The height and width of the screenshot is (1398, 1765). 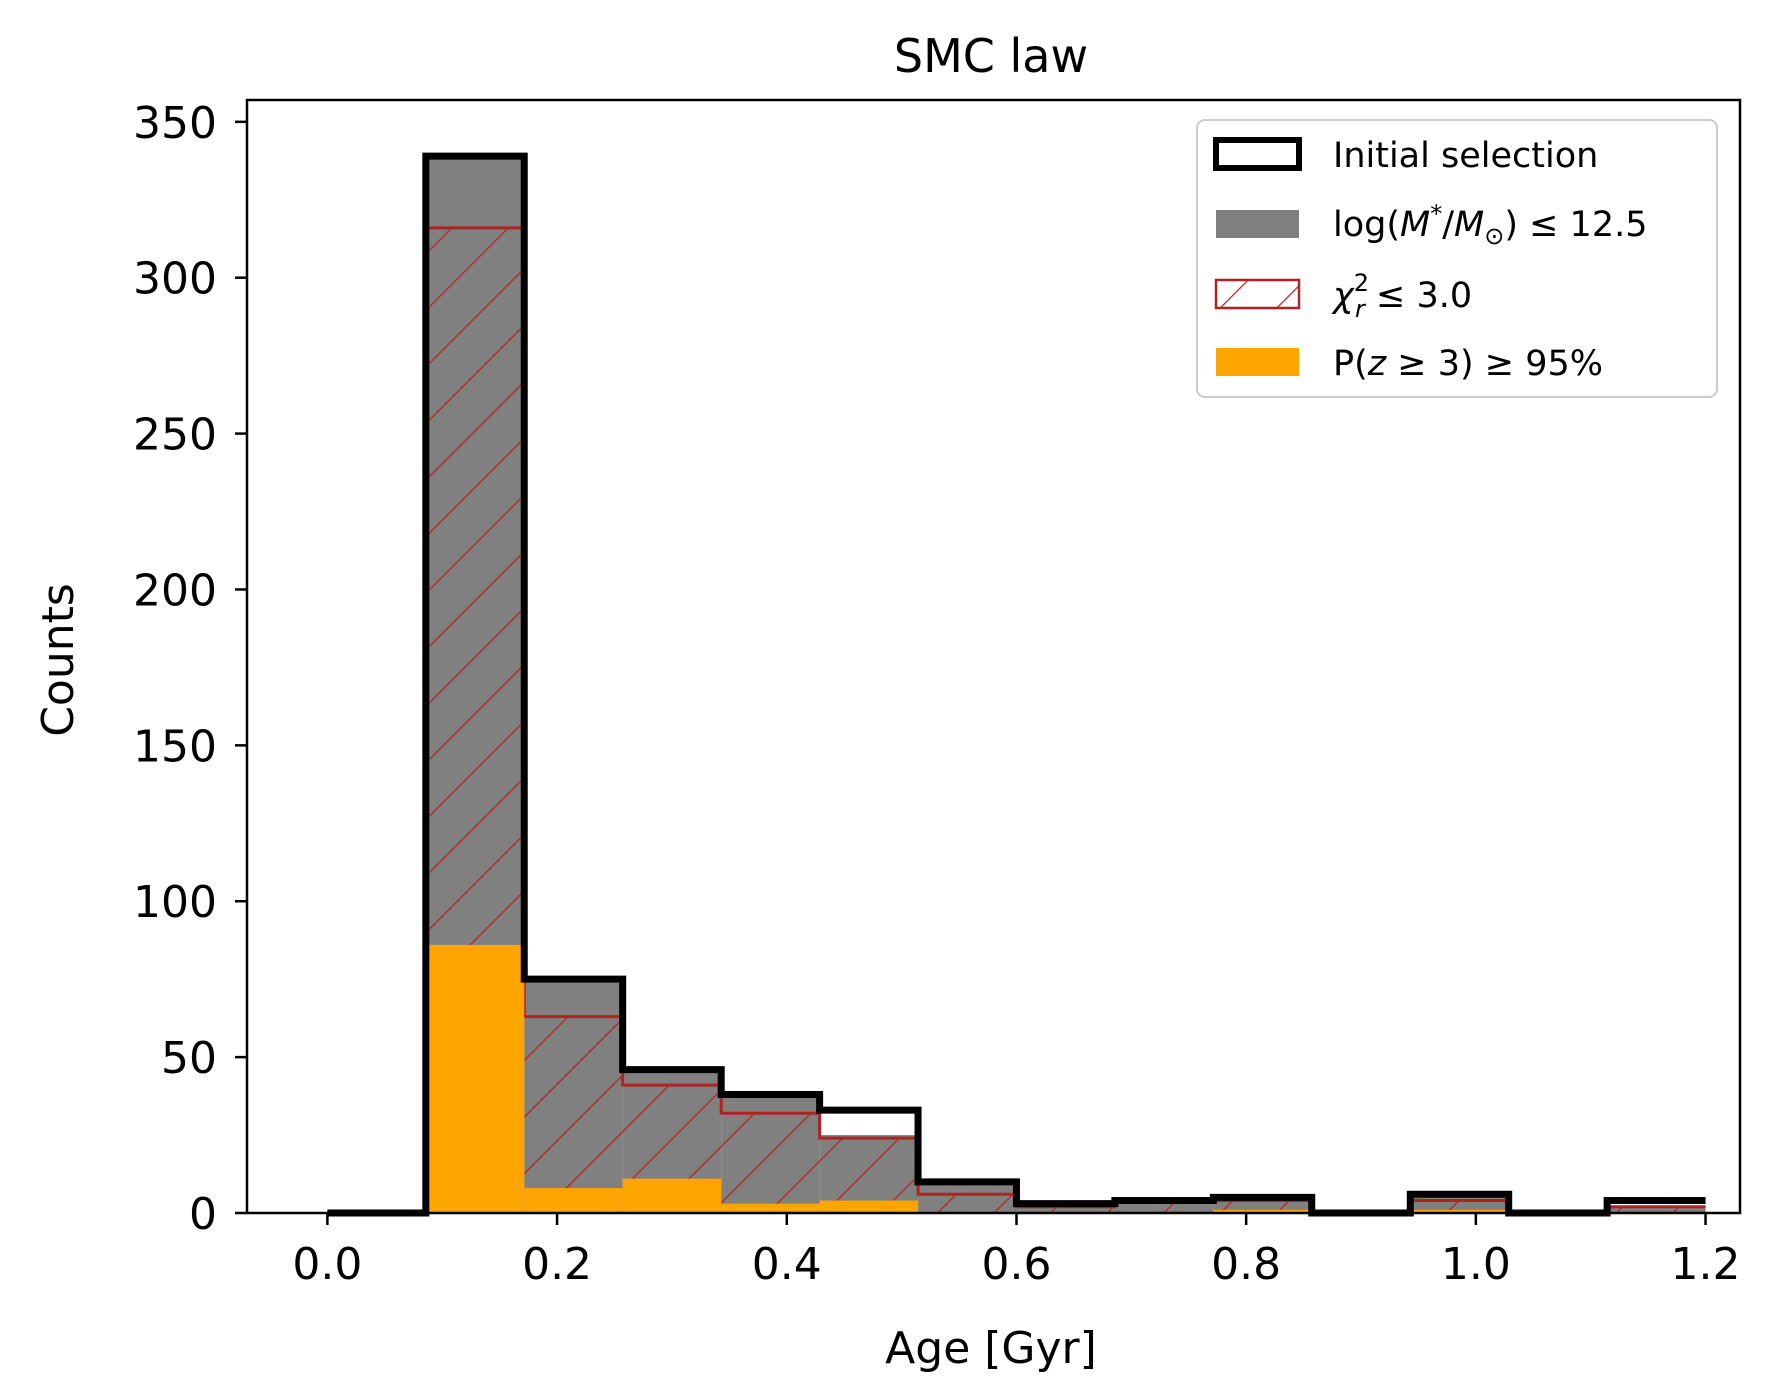 What do you see at coordinates (175, 902) in the screenshot?
I see `y-tick-label: 100` at bounding box center [175, 902].